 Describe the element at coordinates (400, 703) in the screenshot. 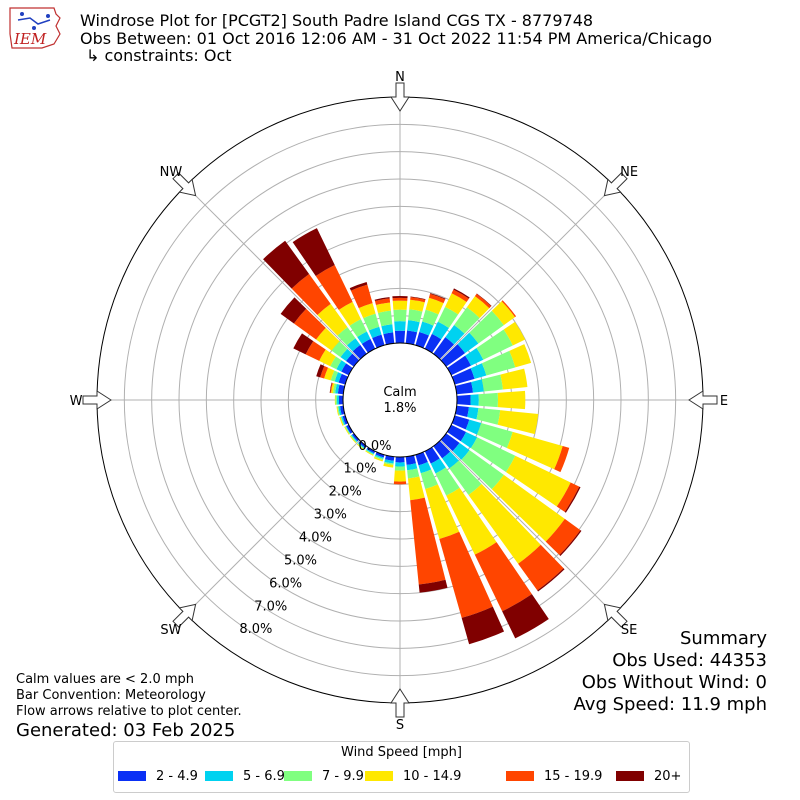

I see `flow-arrow-S` at that location.